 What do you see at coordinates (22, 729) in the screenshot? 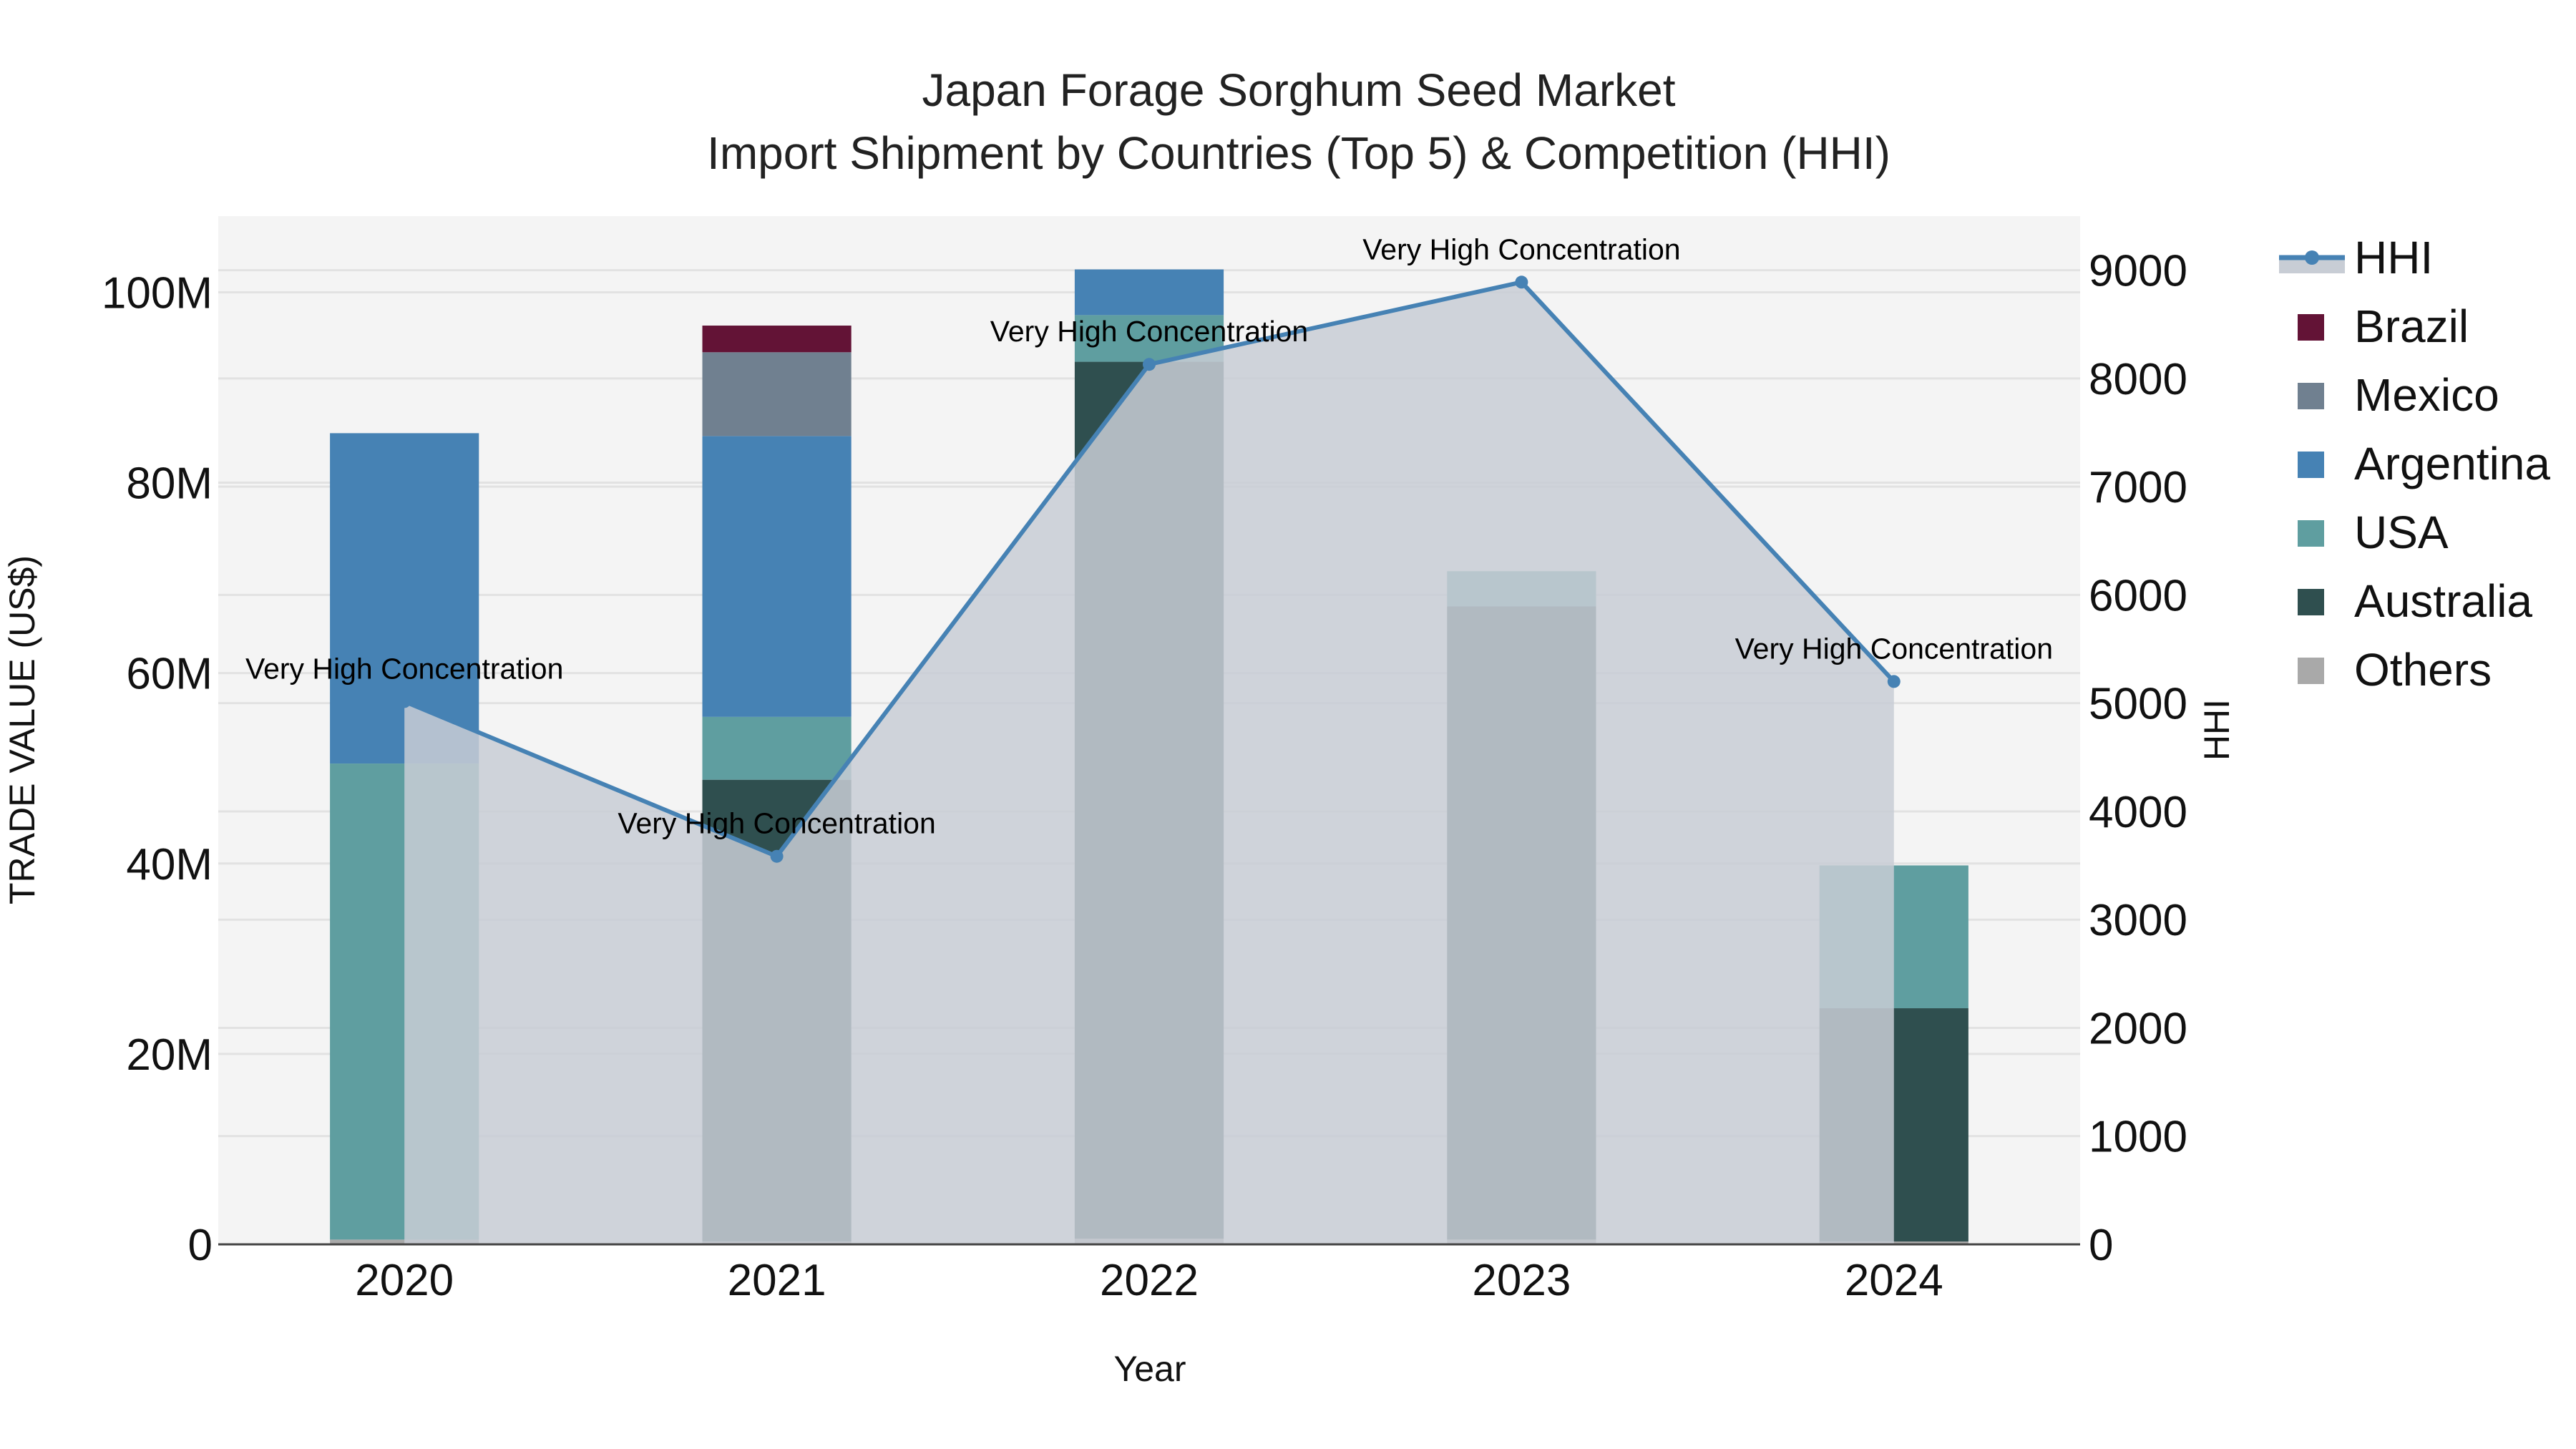
I see `y-axis-title: TRADE VALUE (US$)` at bounding box center [22, 729].